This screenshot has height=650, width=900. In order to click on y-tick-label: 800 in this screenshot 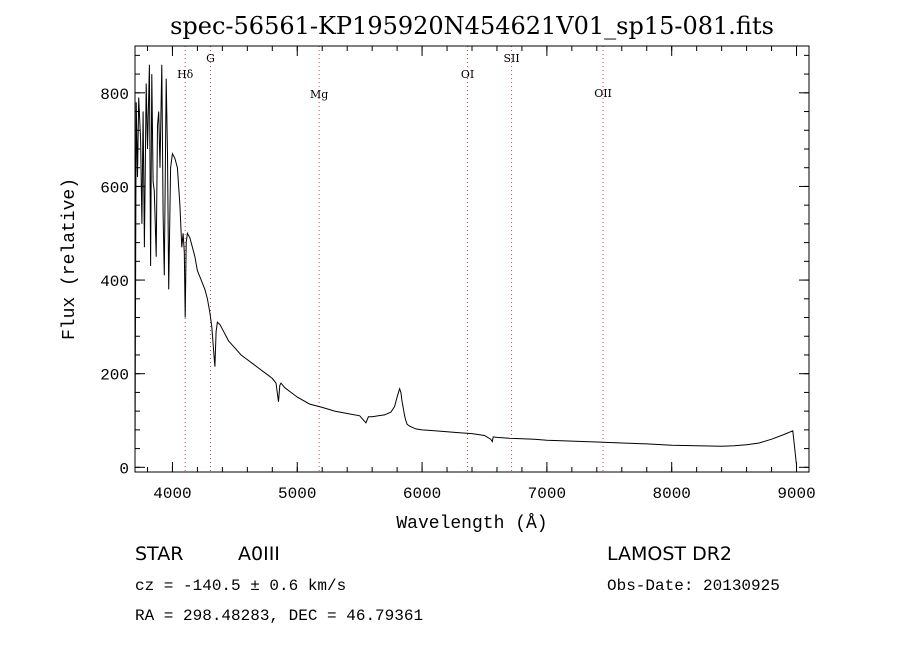, I will do `click(114, 95)`.